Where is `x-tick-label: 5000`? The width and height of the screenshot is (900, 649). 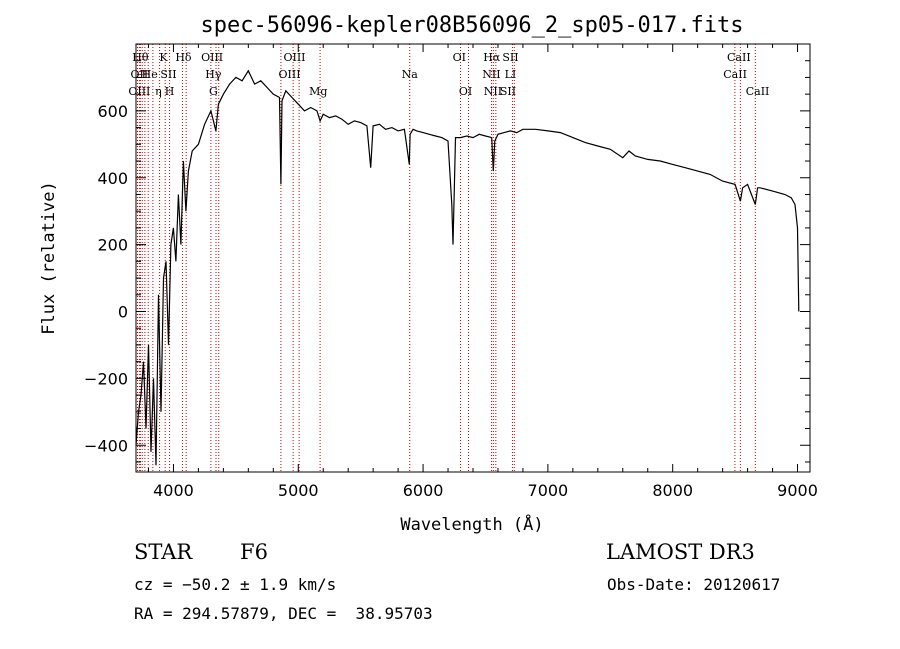
x-tick-label: 5000 is located at coordinates (298, 490).